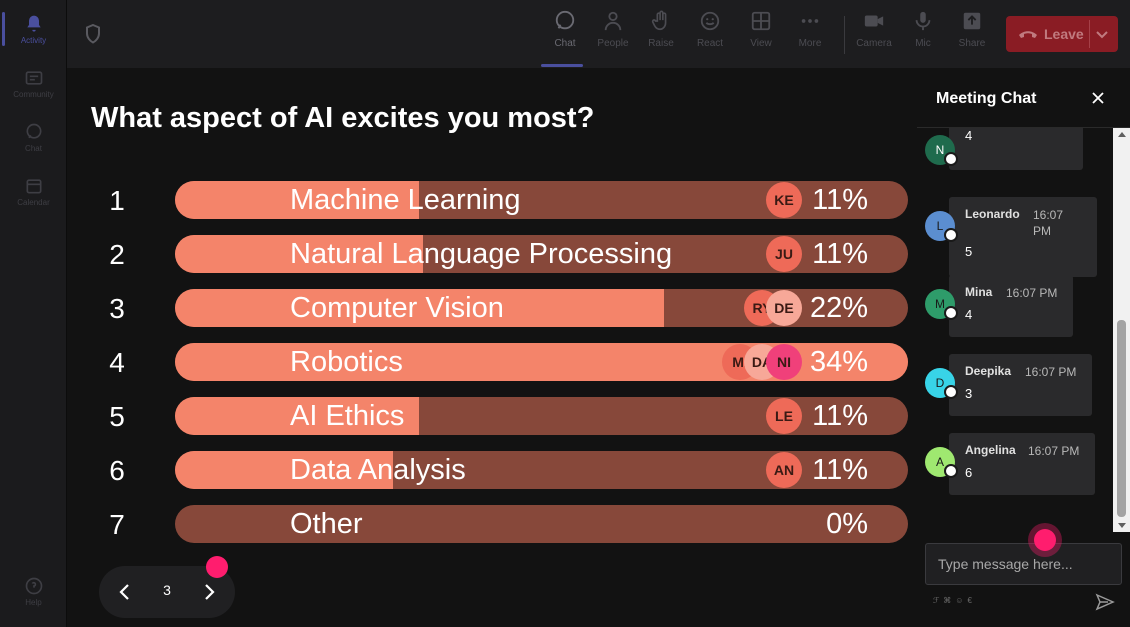 Image resolution: width=1130 pixels, height=627 pixels. Describe the element at coordinates (117, 524) in the screenshot. I see `option-number: 7` at that location.